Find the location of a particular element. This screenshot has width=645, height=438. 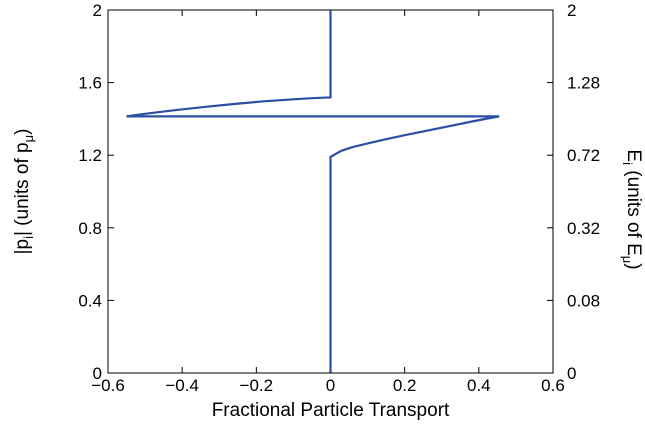

y-axis-label-right: Ei (units of Eμ) is located at coordinates (632, 209).